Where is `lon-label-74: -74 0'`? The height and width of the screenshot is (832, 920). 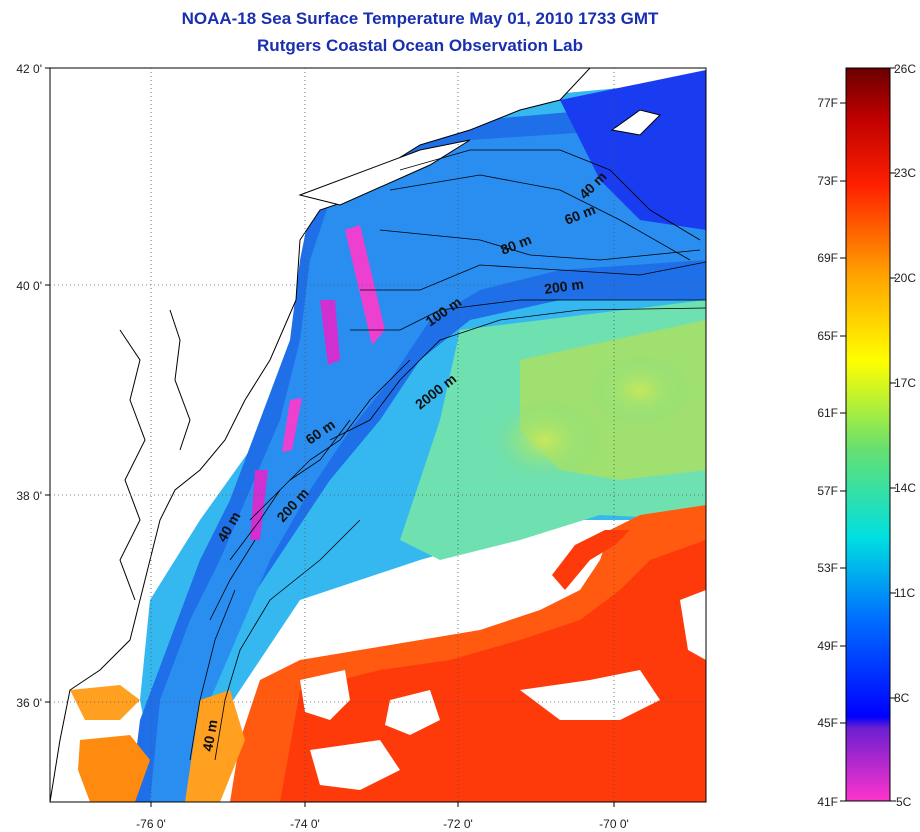
lon-label-74: -74 0' is located at coordinates (305, 824).